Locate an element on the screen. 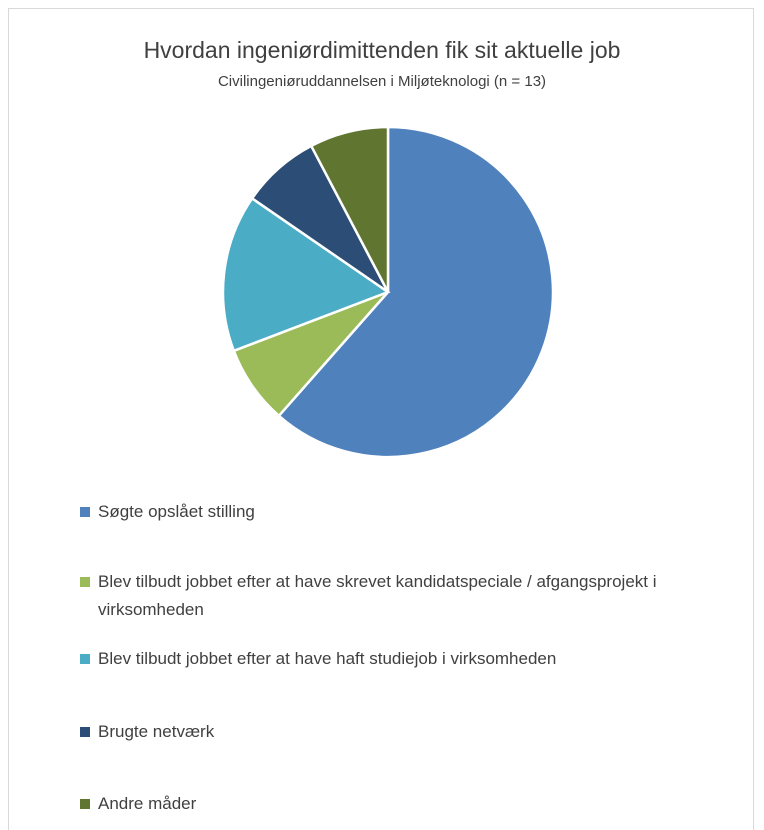 The image size is (764, 830). legend-item: Søgte opslået stilling is located at coordinates (404, 512).